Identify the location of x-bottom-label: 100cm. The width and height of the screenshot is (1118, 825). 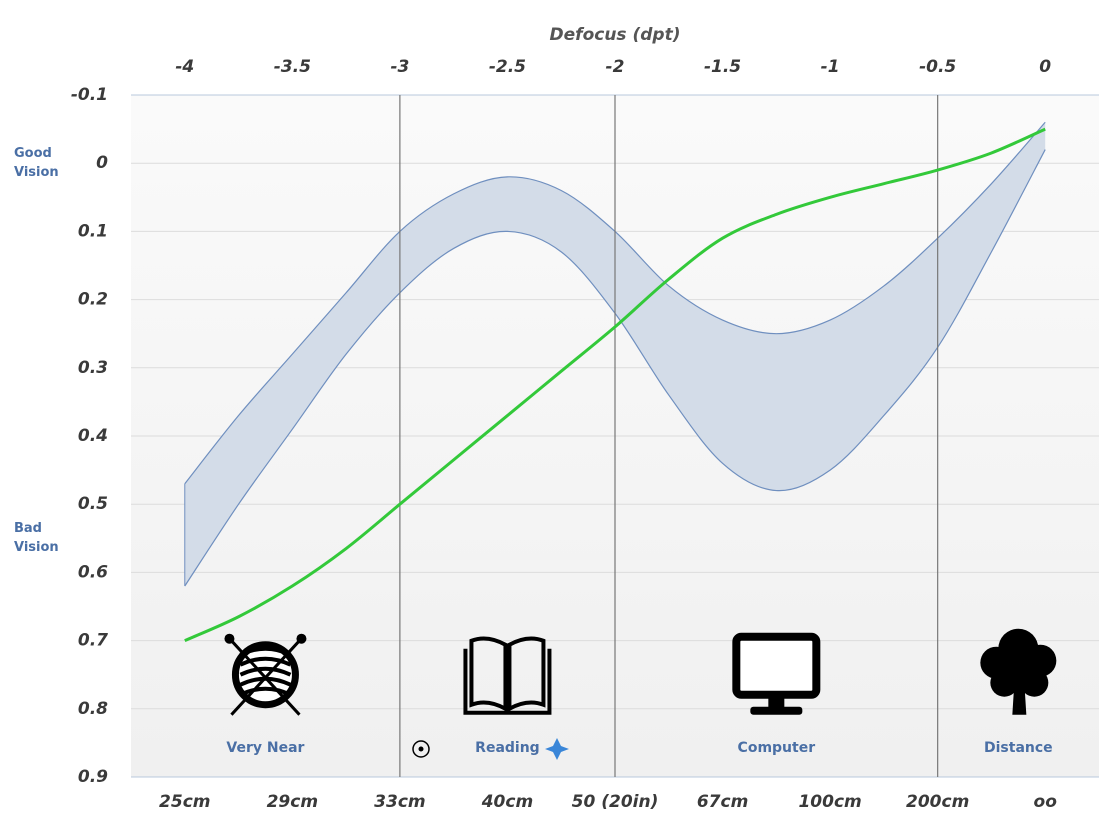
(829, 802).